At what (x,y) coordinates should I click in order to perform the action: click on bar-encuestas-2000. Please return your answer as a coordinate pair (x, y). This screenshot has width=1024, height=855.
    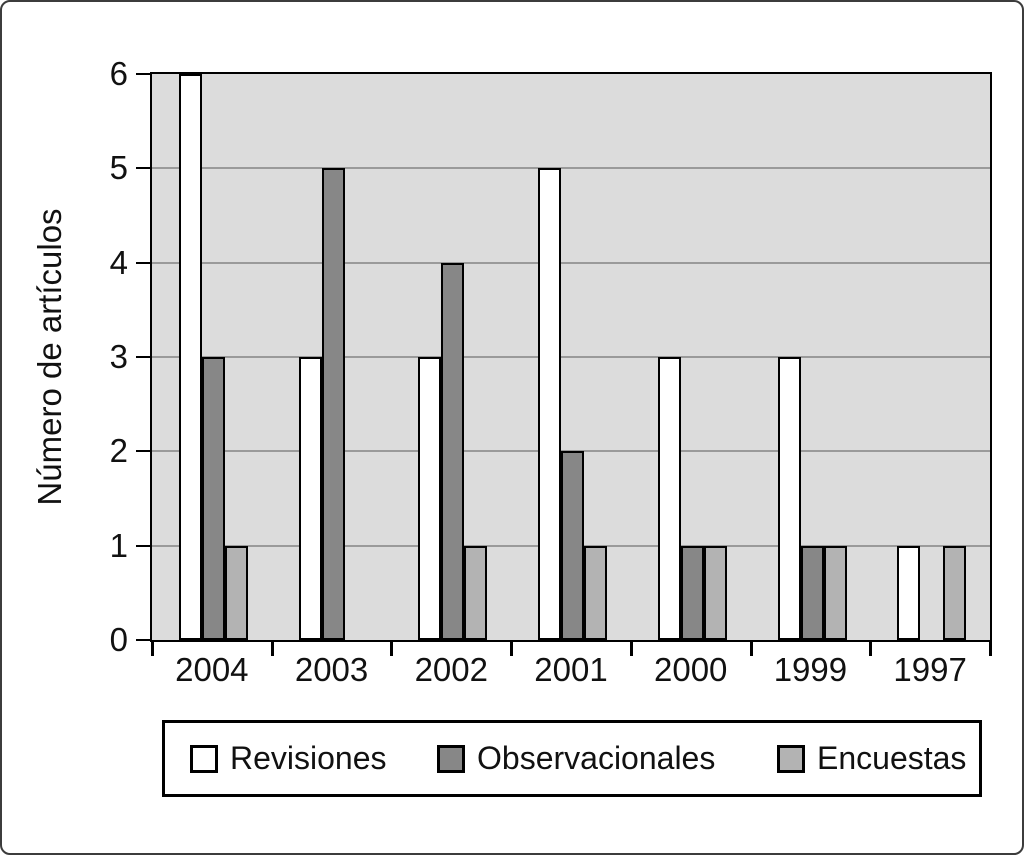
    Looking at the image, I should click on (715, 592).